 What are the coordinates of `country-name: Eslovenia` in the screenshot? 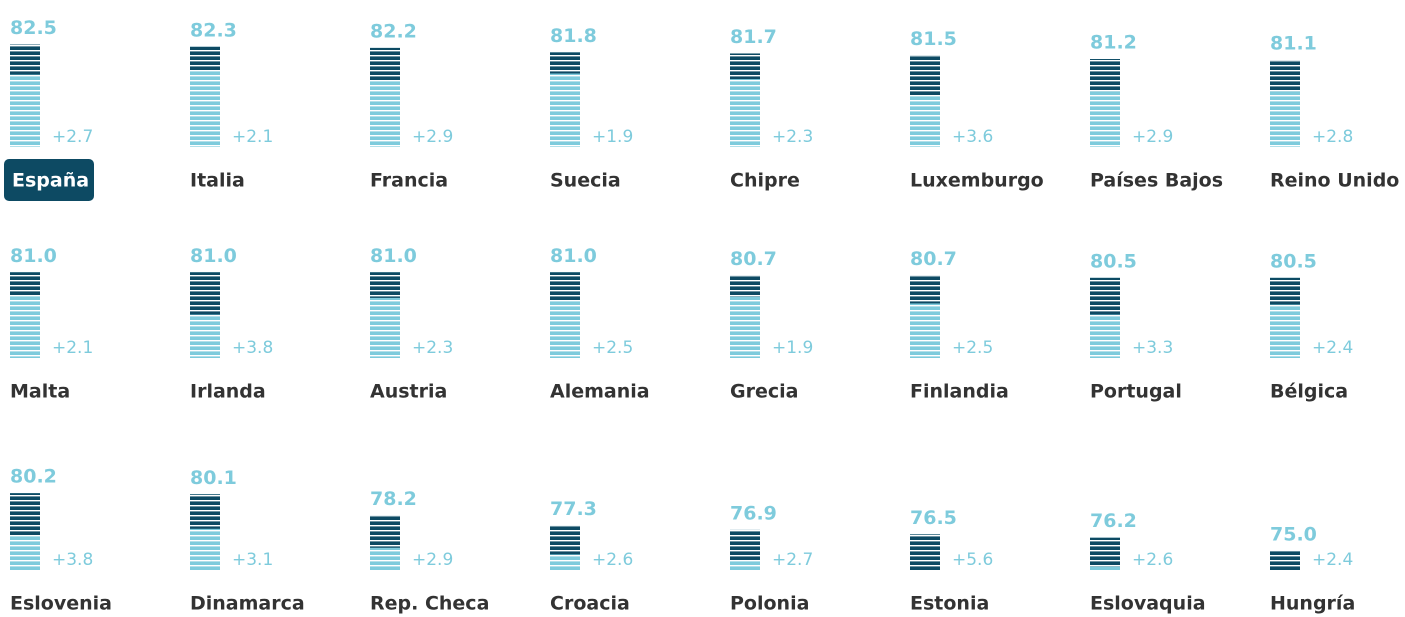 It's located at (61, 604).